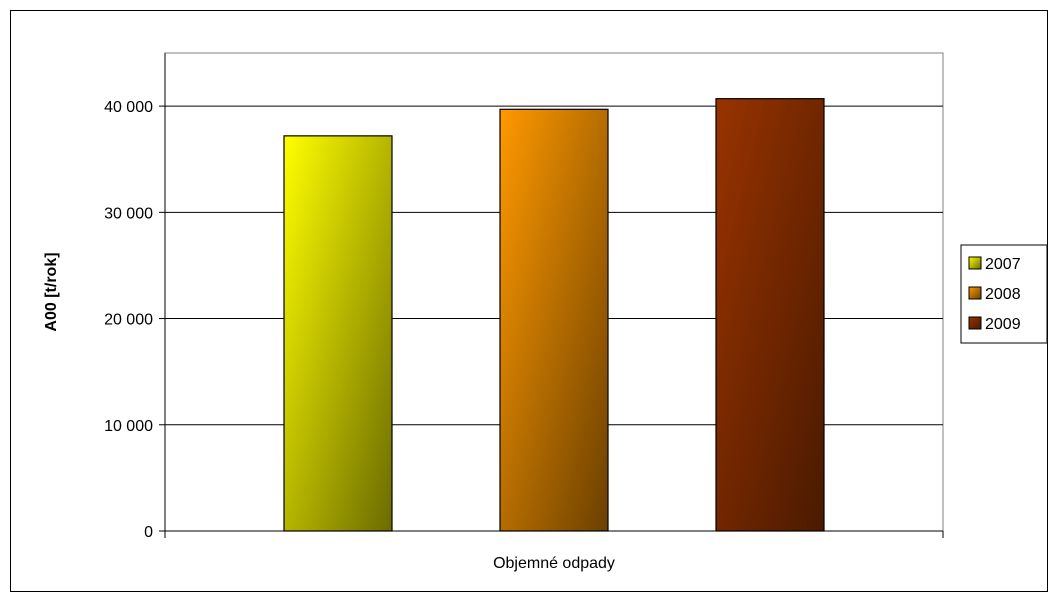 This screenshot has width=1052, height=596. I want to click on y-axis-ticks: 0 10 000 20 000 30 000 40 000, so click(134, 320).